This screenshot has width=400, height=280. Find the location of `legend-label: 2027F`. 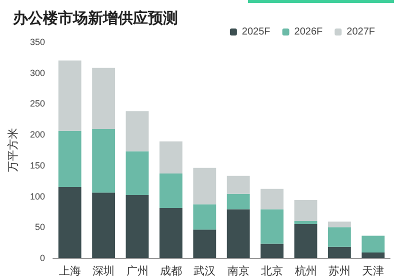

legend-label: 2027F is located at coordinates (361, 32).